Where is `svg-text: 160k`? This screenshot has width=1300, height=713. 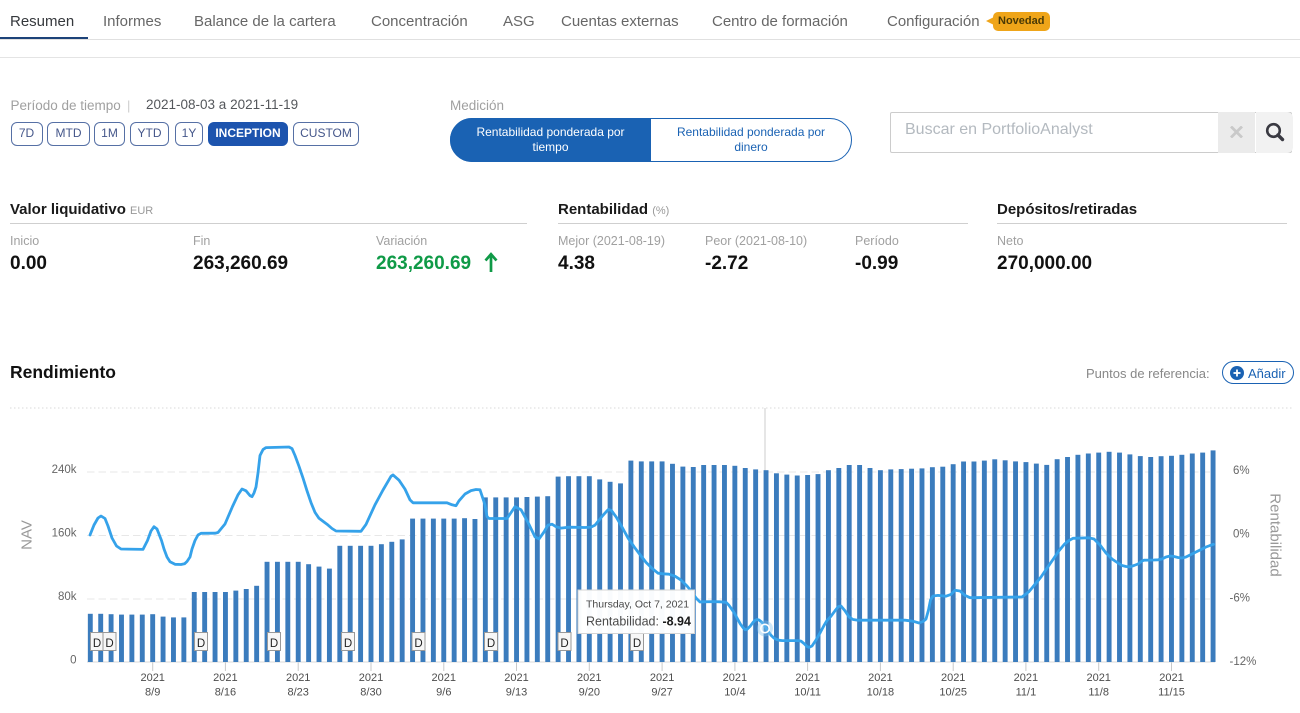 svg-text: 160k is located at coordinates (64, 534).